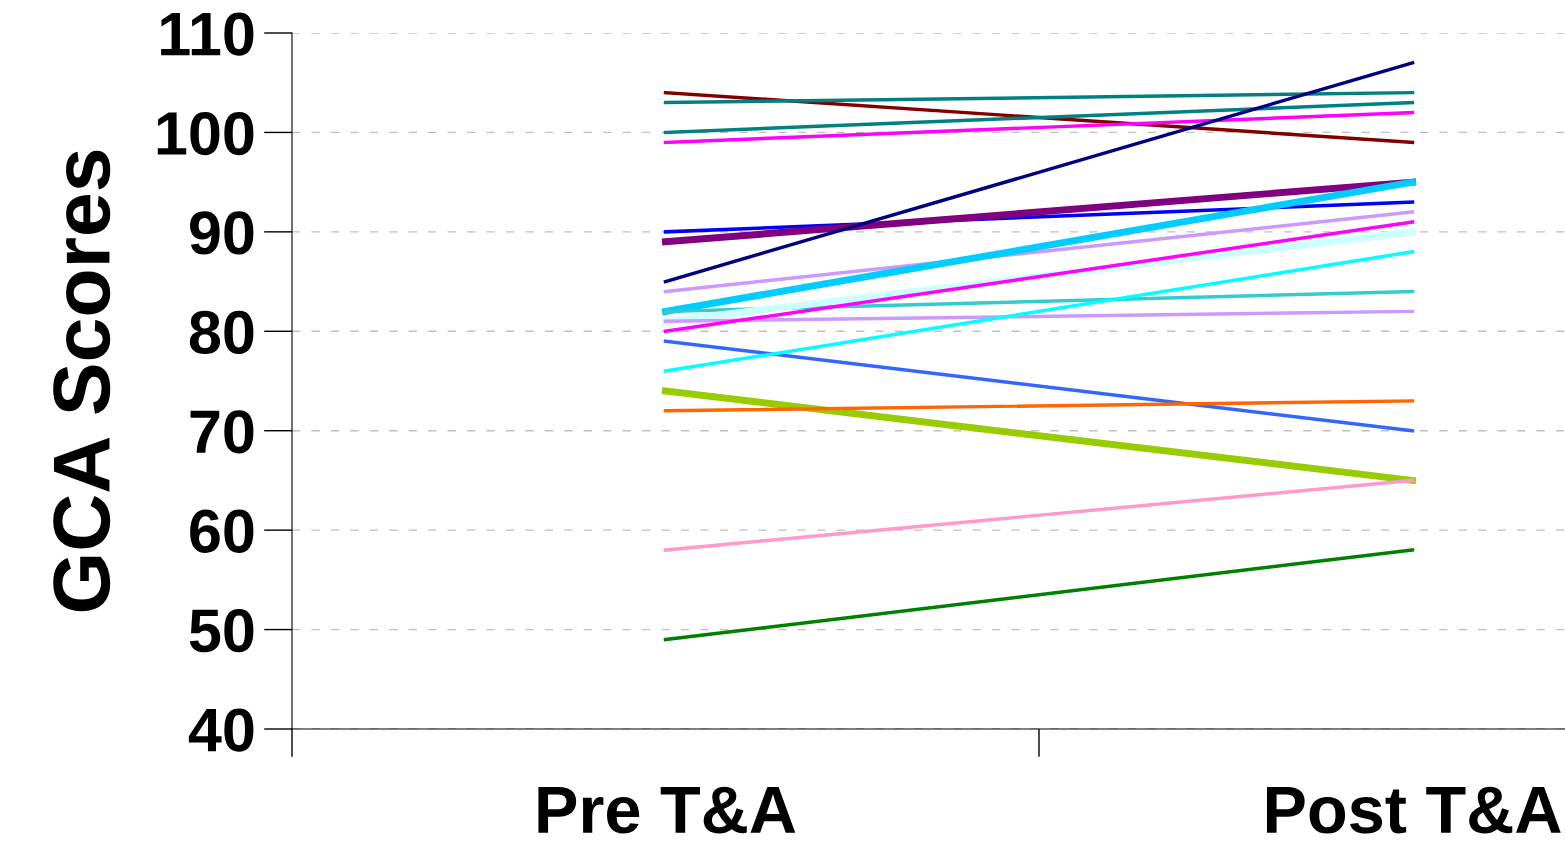  I want to click on y-tick-label: 70, so click(222, 432).